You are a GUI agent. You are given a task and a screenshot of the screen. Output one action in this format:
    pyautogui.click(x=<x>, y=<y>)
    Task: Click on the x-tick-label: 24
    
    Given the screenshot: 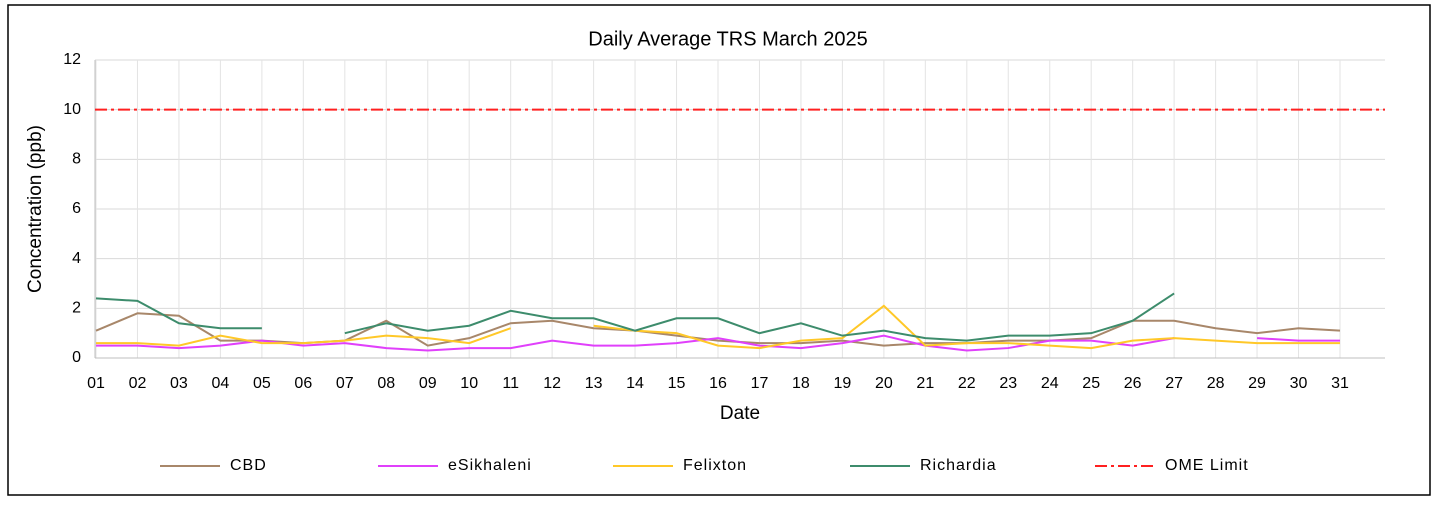 What is the action you would take?
    pyautogui.click(x=1050, y=383)
    